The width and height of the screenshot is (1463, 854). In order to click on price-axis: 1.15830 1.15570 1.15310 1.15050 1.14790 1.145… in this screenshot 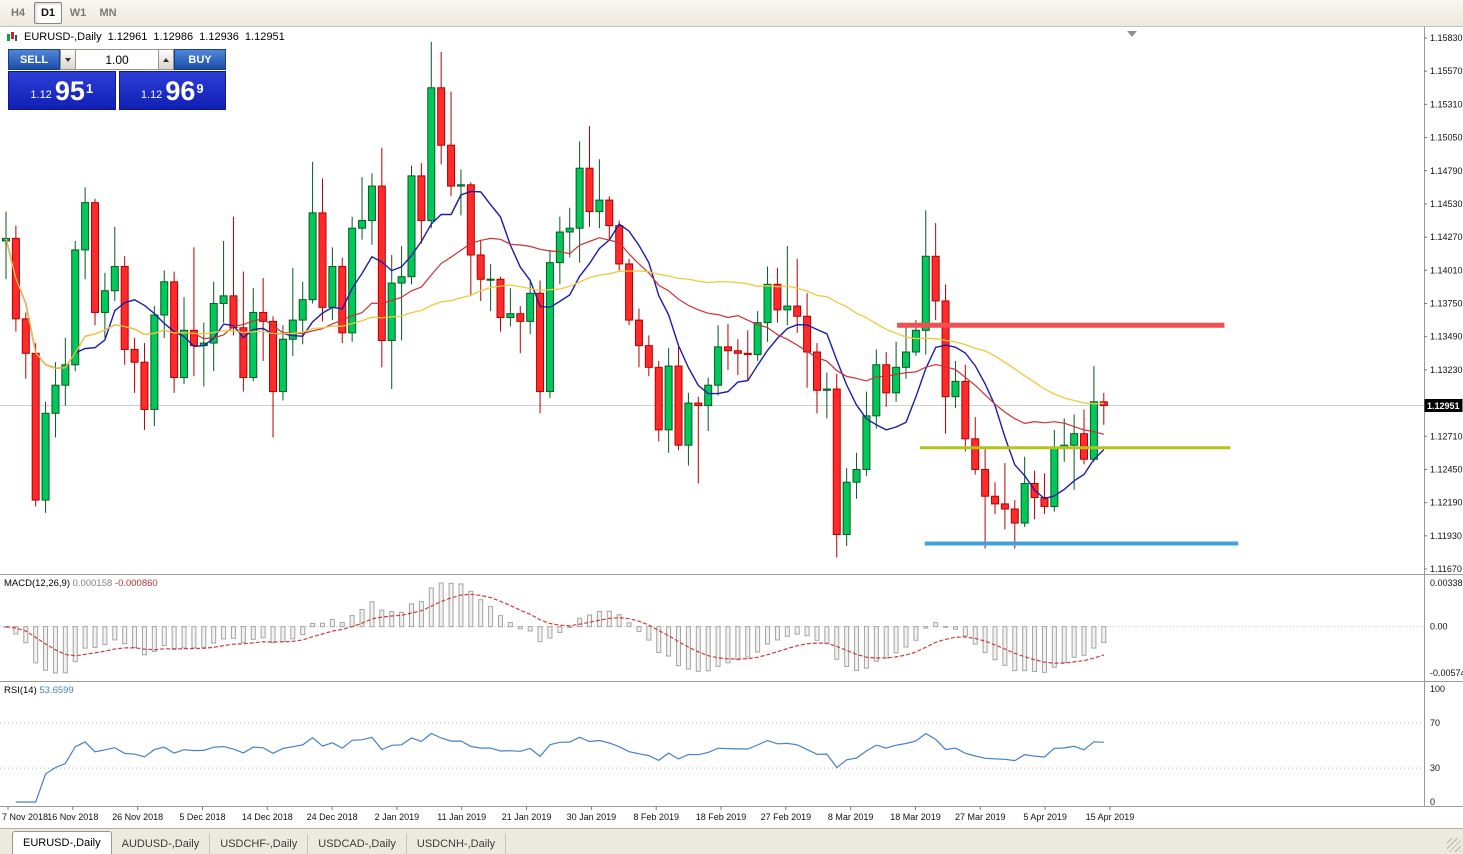, I will do `click(1443, 417)`.